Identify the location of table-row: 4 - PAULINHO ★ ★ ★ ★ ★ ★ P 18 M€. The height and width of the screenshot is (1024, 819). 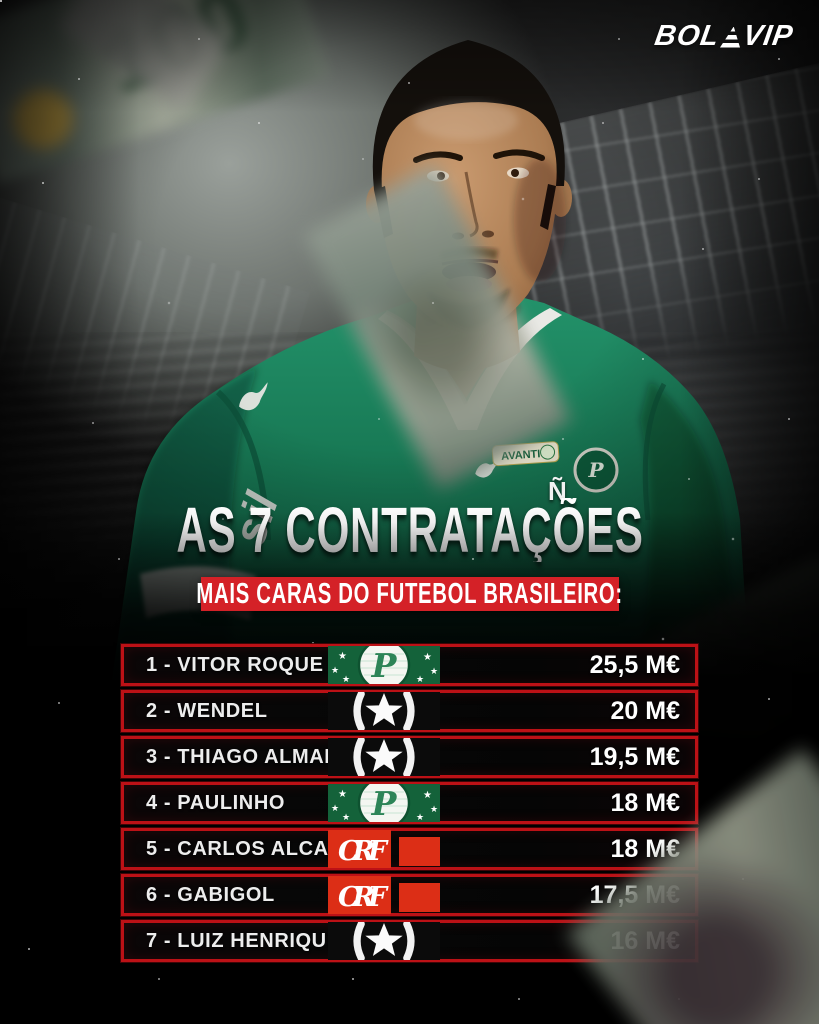
(409, 803).